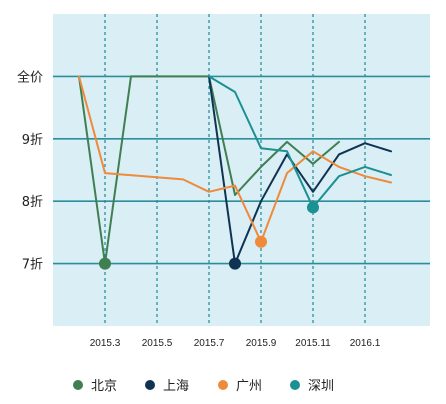  Describe the element at coordinates (157, 343) in the screenshot. I see `x-tick-label: 2015.5` at that location.